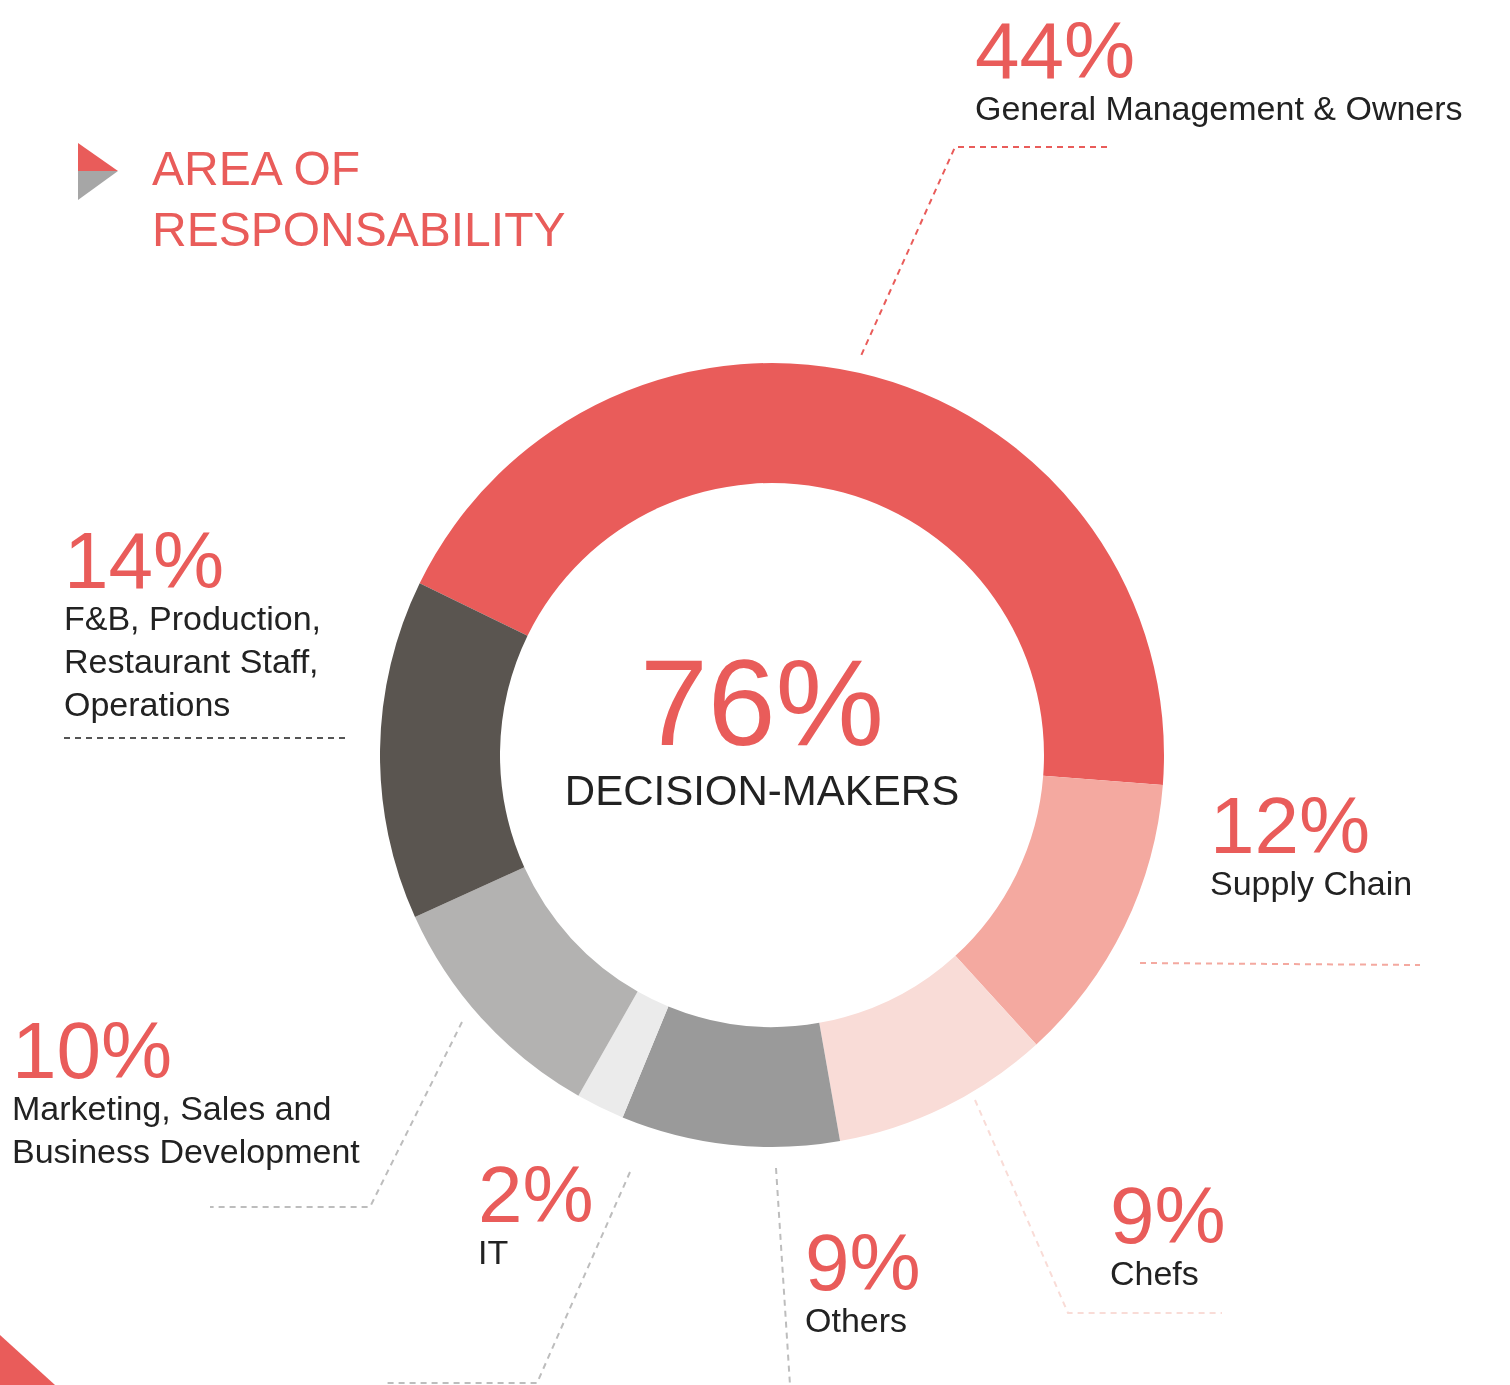 The height and width of the screenshot is (1385, 1510). What do you see at coordinates (359, 199) in the screenshot?
I see `text: AREA OF RESPONSABILITY` at bounding box center [359, 199].